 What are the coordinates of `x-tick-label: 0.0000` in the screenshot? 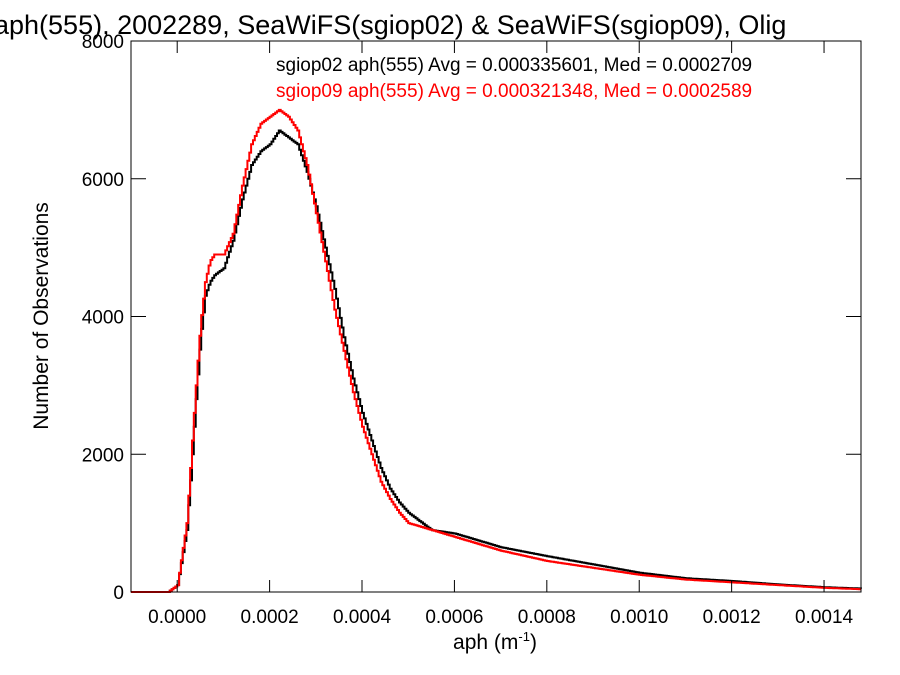 It's located at (177, 617).